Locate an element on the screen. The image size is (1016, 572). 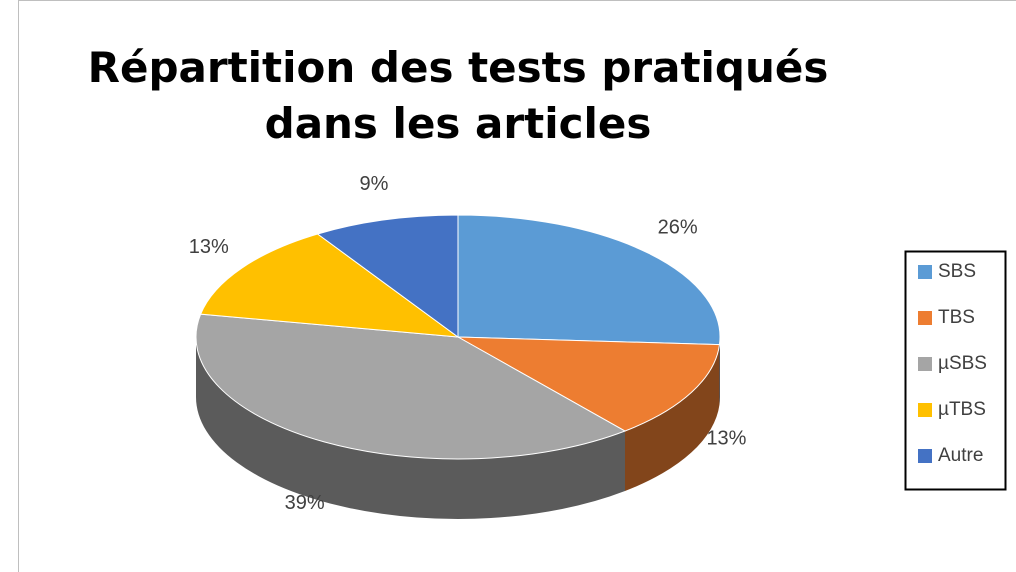
data-label: 39% is located at coordinates (305, 503).